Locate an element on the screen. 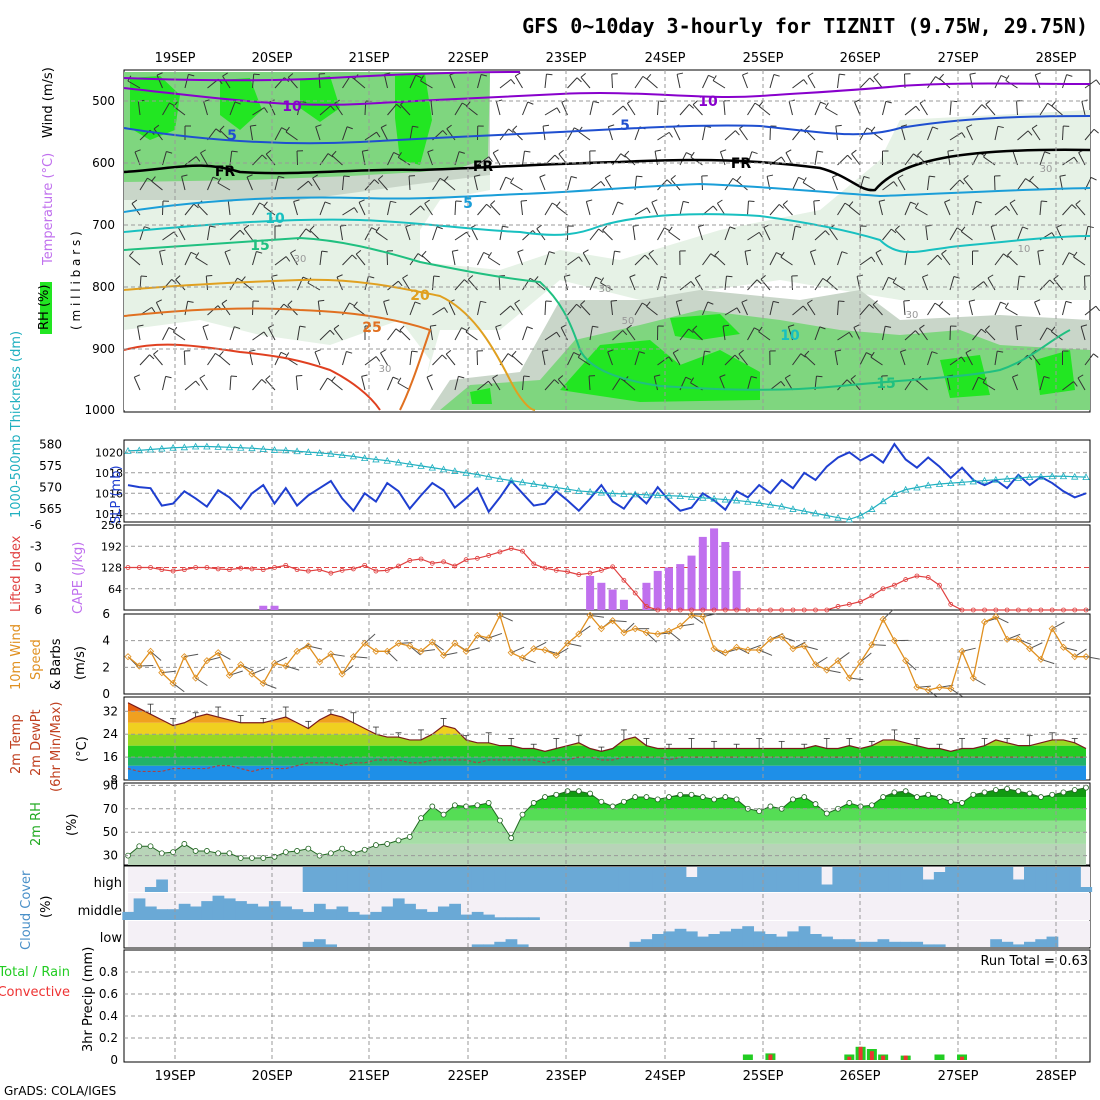 The height and width of the screenshot is (1100, 1100). precip-total-bar is located at coordinates (939, 1057).